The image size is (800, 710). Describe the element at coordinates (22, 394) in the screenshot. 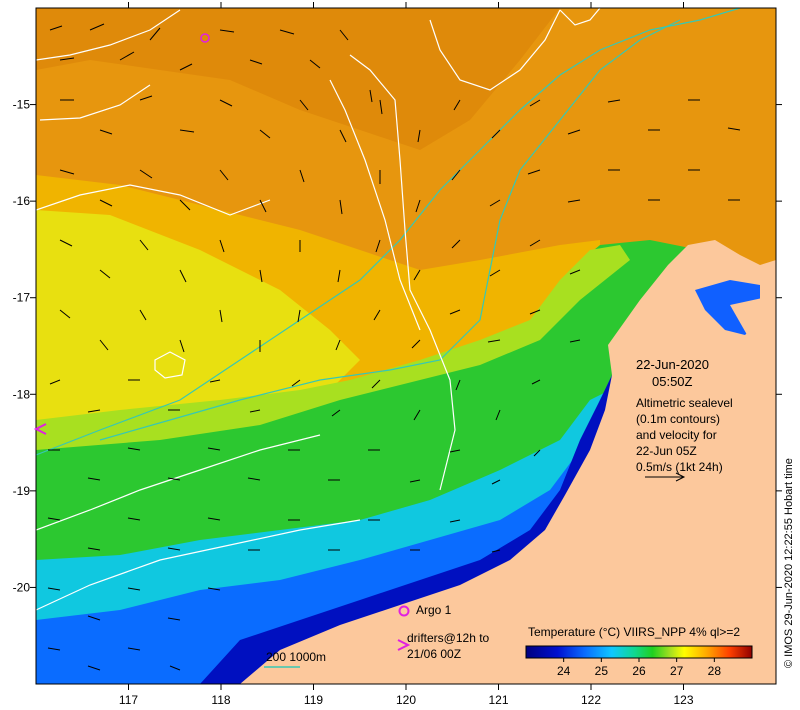

I see `lat-tick-label: -18` at that location.